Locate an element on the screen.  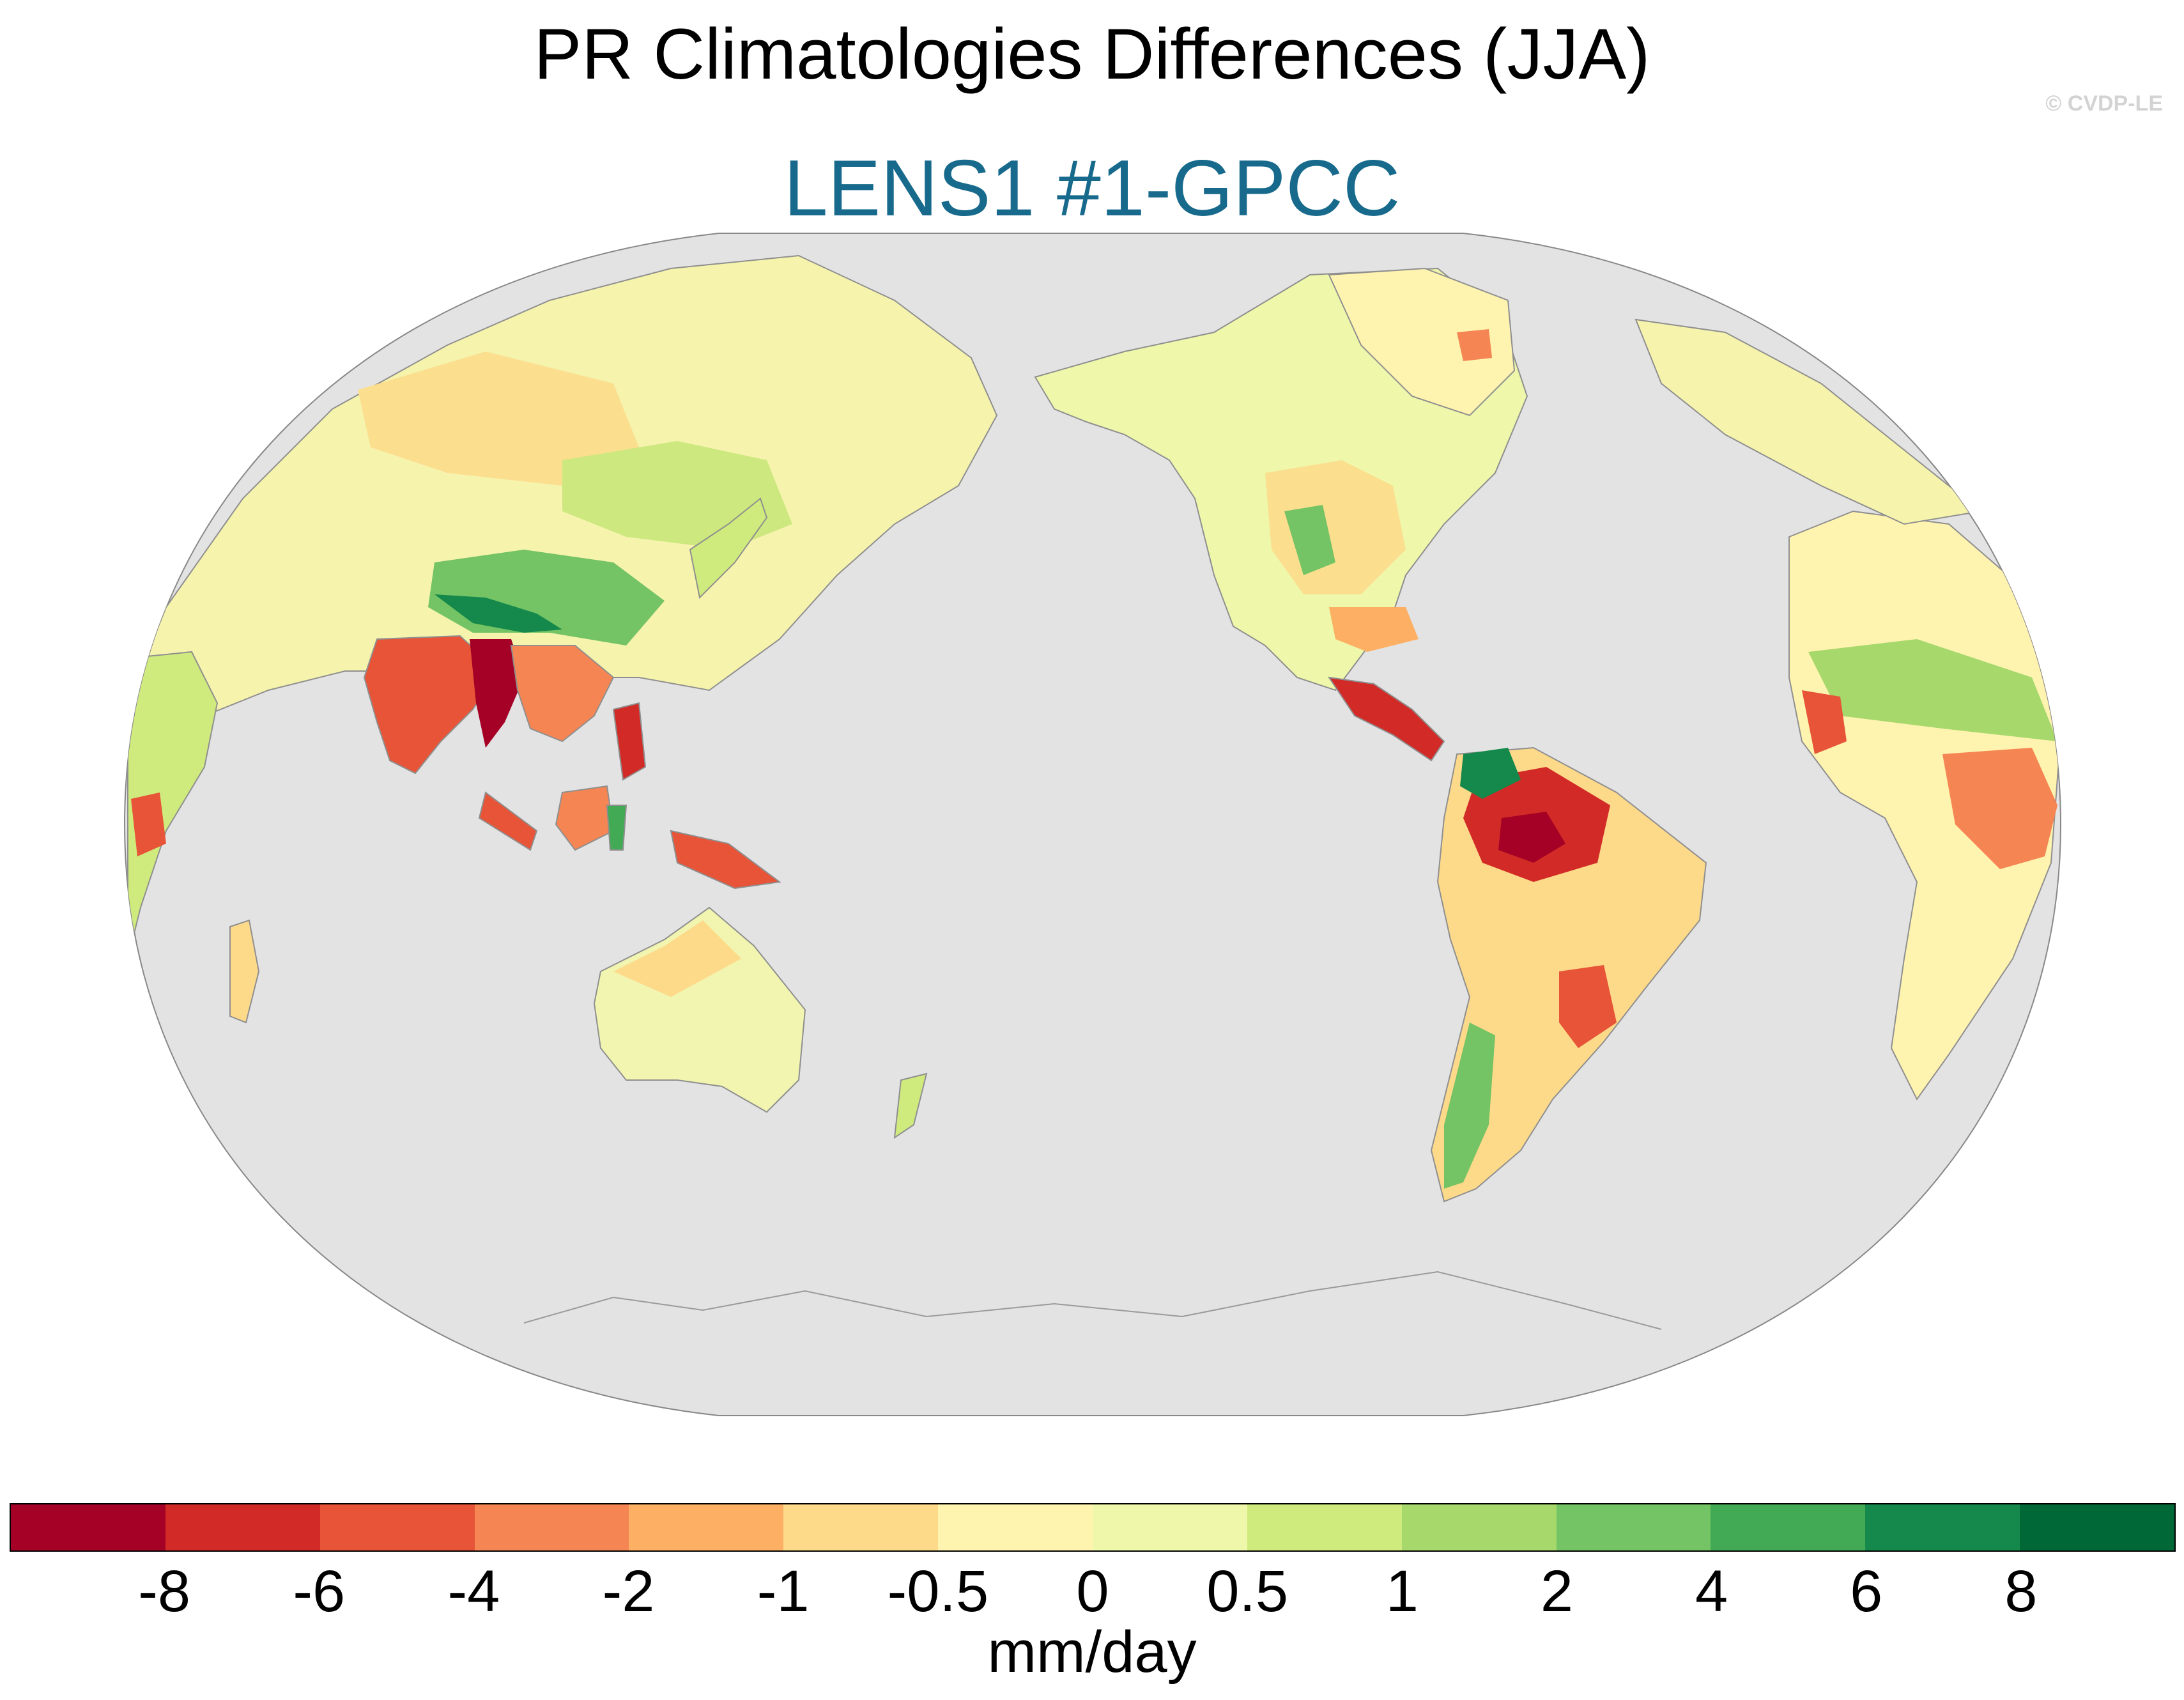
region-west-edge-red is located at coordinates (148, 824).